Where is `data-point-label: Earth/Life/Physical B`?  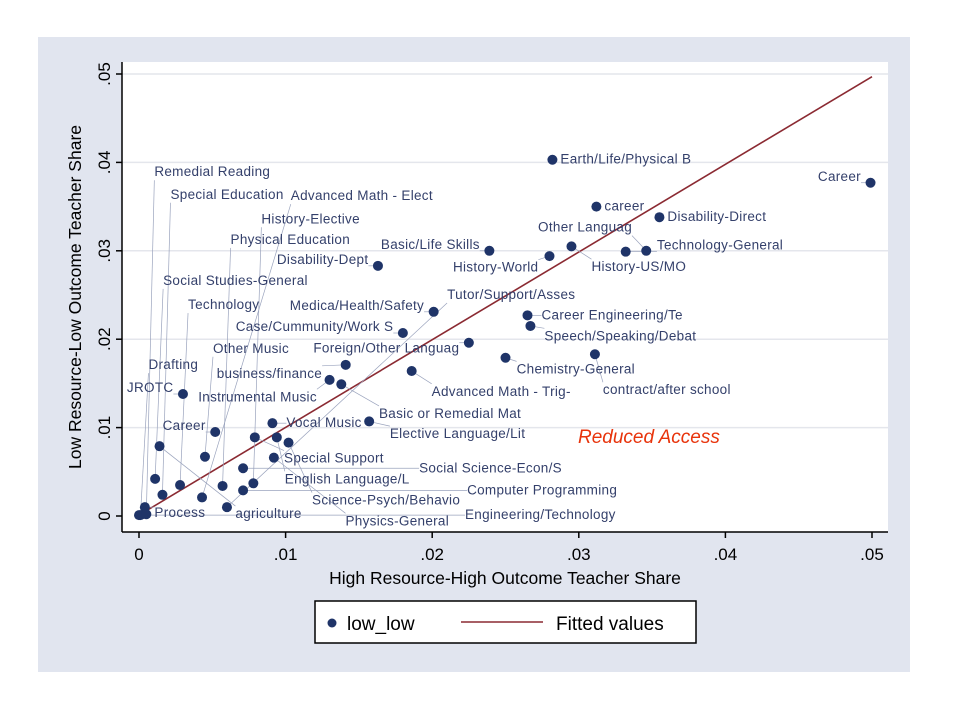 data-point-label: Earth/Life/Physical B is located at coordinates (625, 159).